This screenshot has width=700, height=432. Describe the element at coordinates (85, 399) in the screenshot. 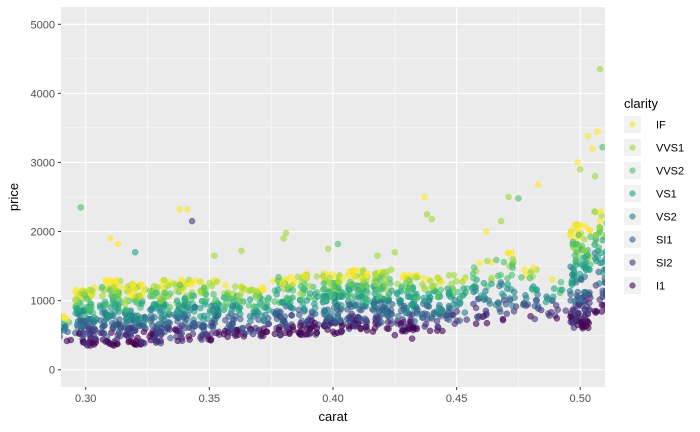

I see `x-tick-label: 0.30` at that location.